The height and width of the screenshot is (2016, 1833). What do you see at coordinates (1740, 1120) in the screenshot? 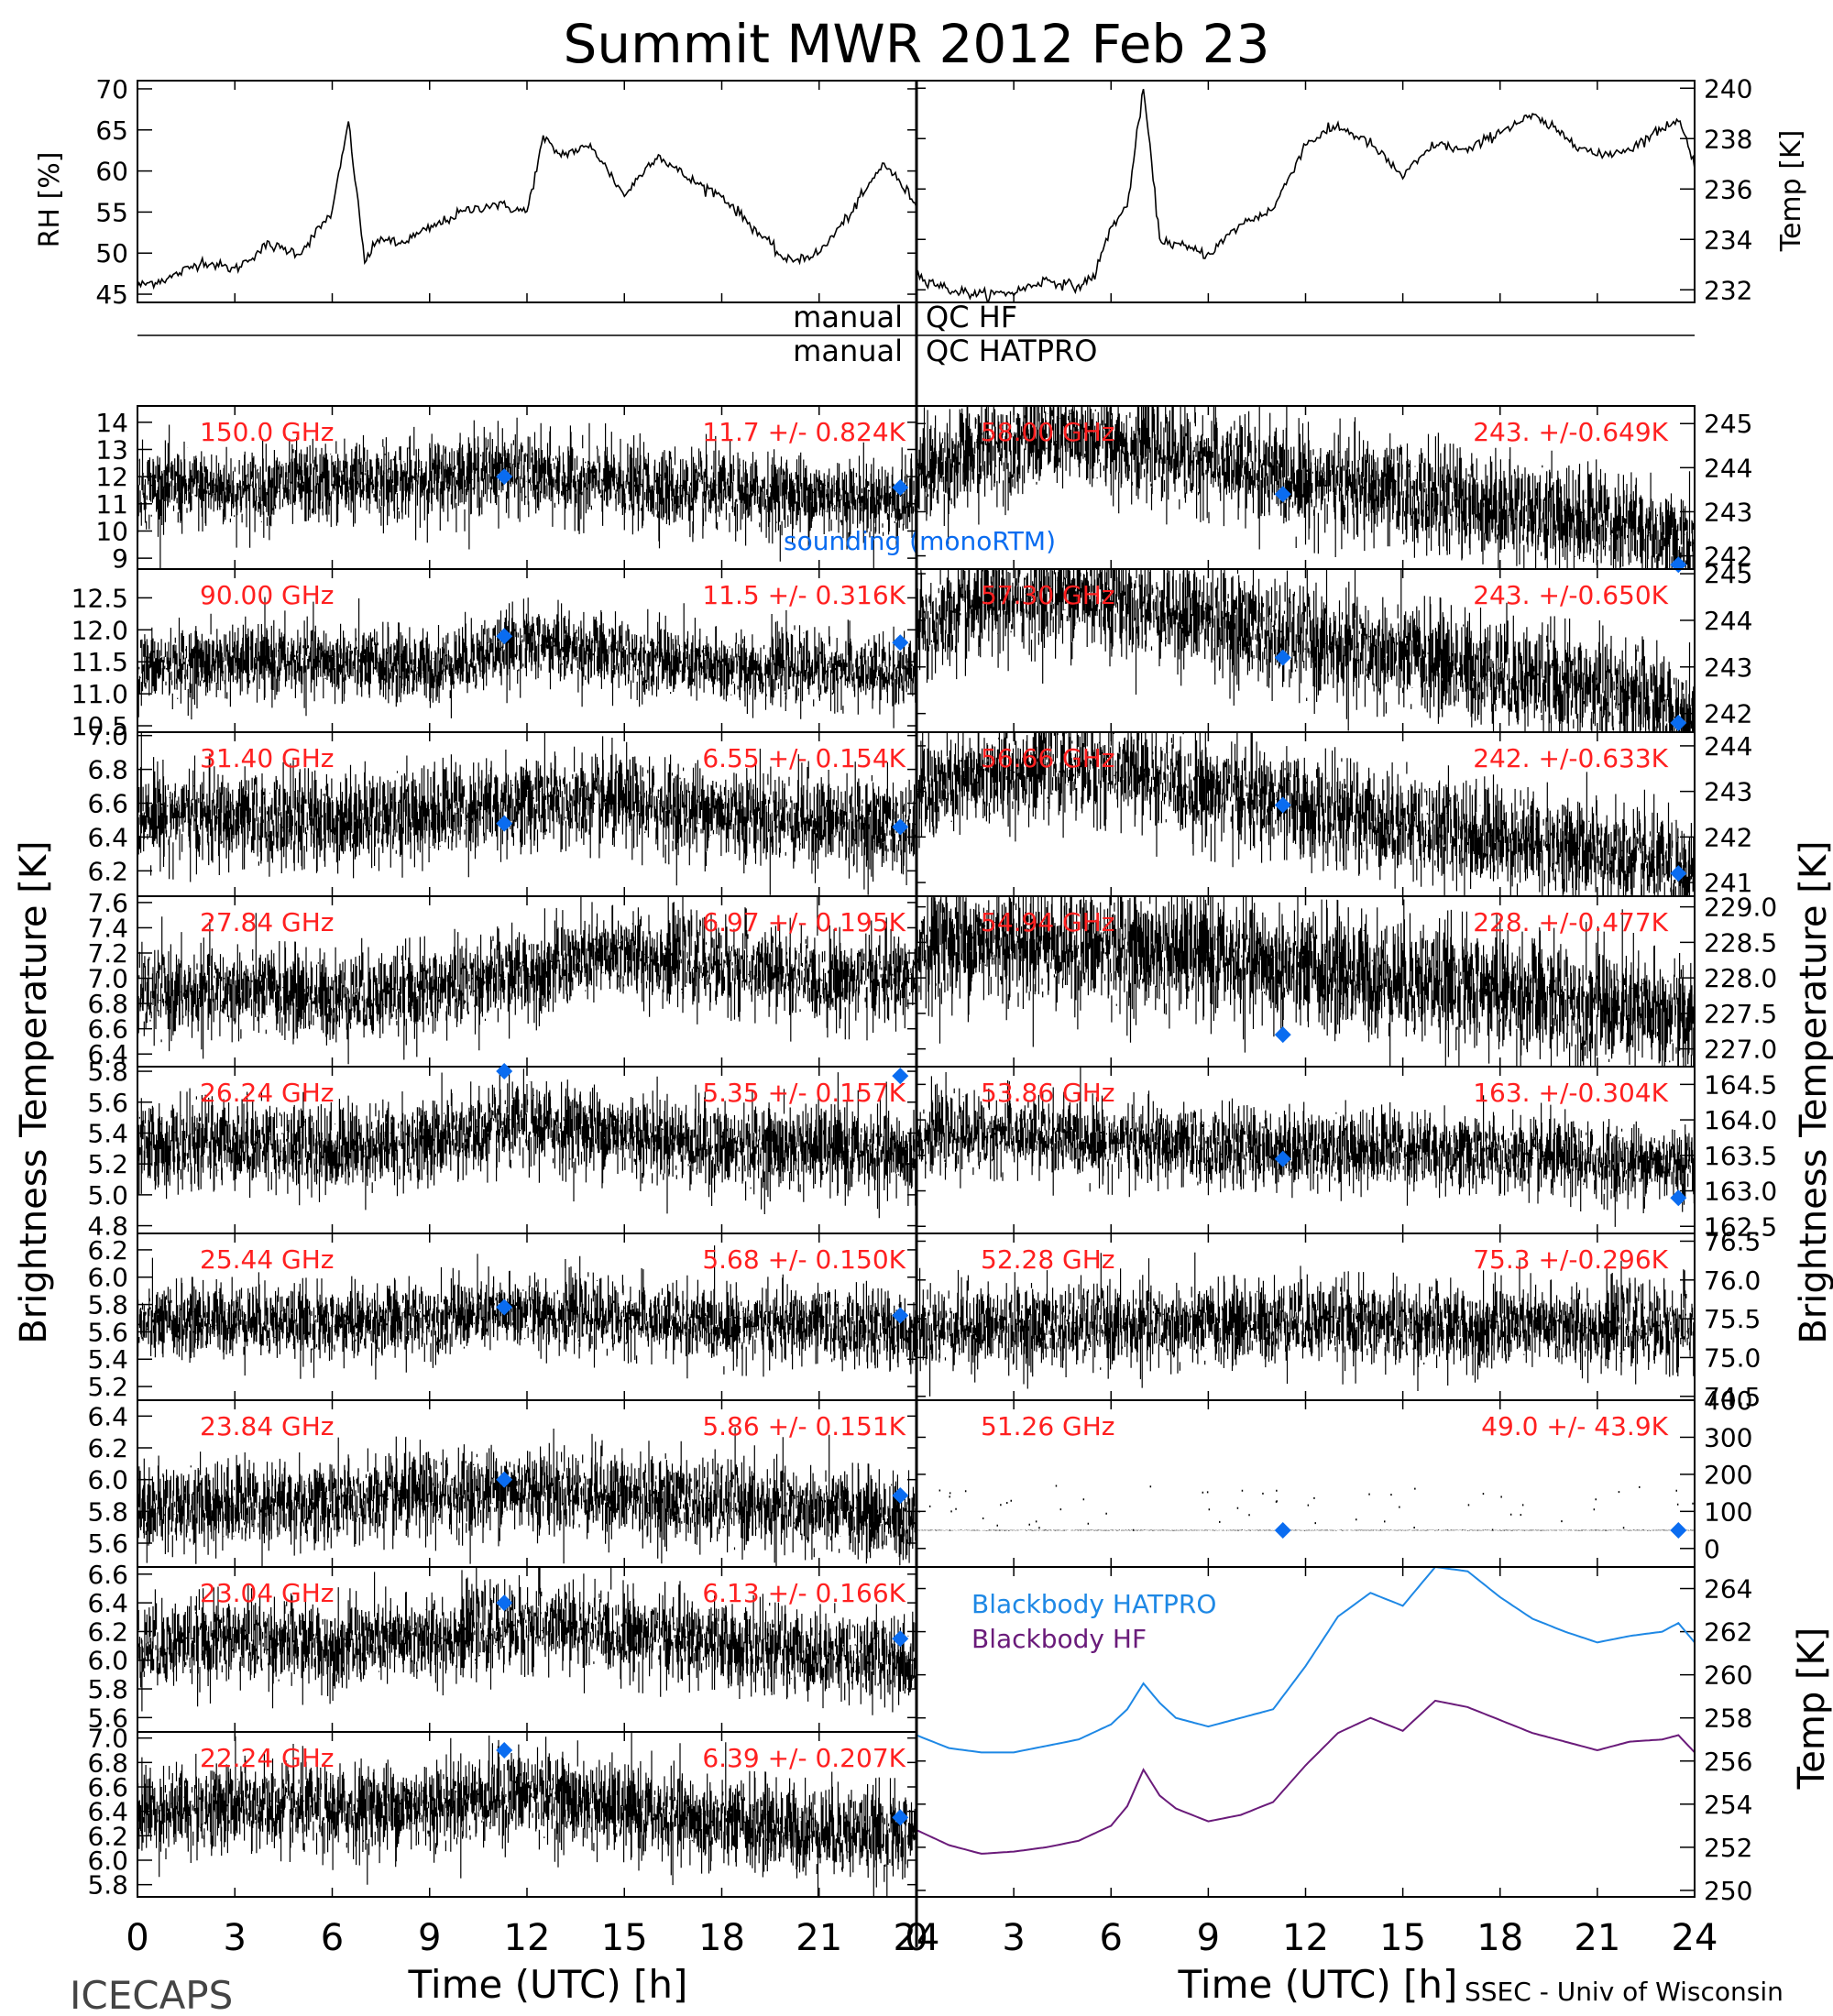
I see `y-tick-label: 164.0` at bounding box center [1740, 1120].